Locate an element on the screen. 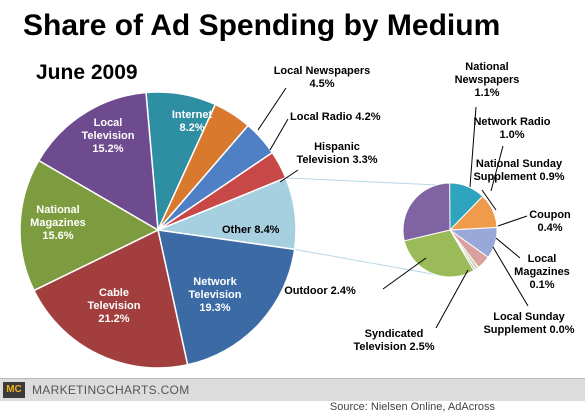 This screenshot has width=585, height=415. label-cable_tv: Cable Television 21.2% is located at coordinates (114, 306).